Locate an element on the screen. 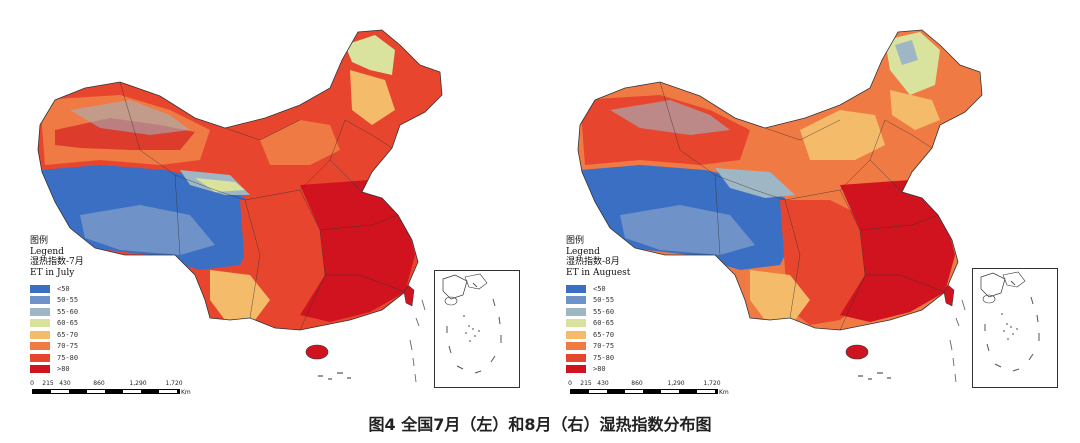  figure-caption: 图4 全国7月（左）和8月（右）湿热指数分布图 is located at coordinates (540, 424).